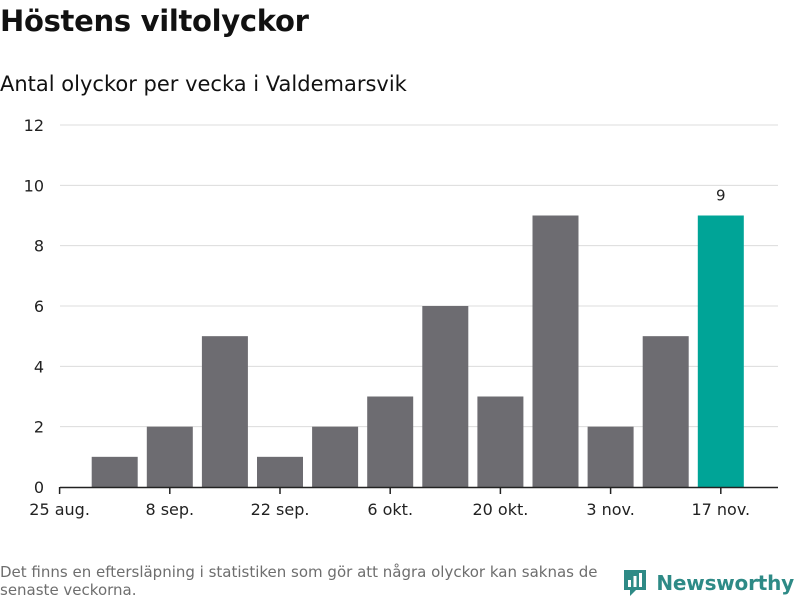 This screenshot has width=800, height=600. What do you see at coordinates (34, 185) in the screenshot?
I see `y-tick-label: 10` at bounding box center [34, 185].